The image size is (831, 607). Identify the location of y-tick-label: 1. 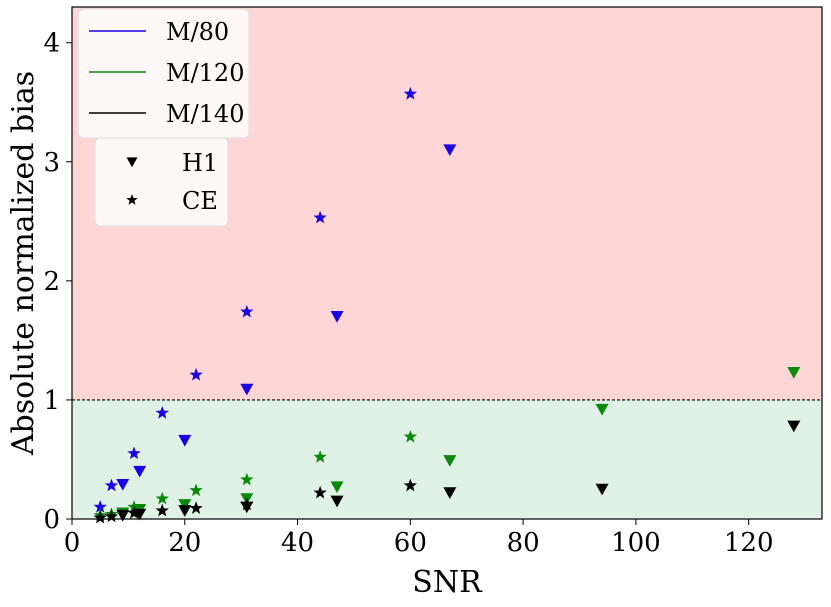
(51, 401).